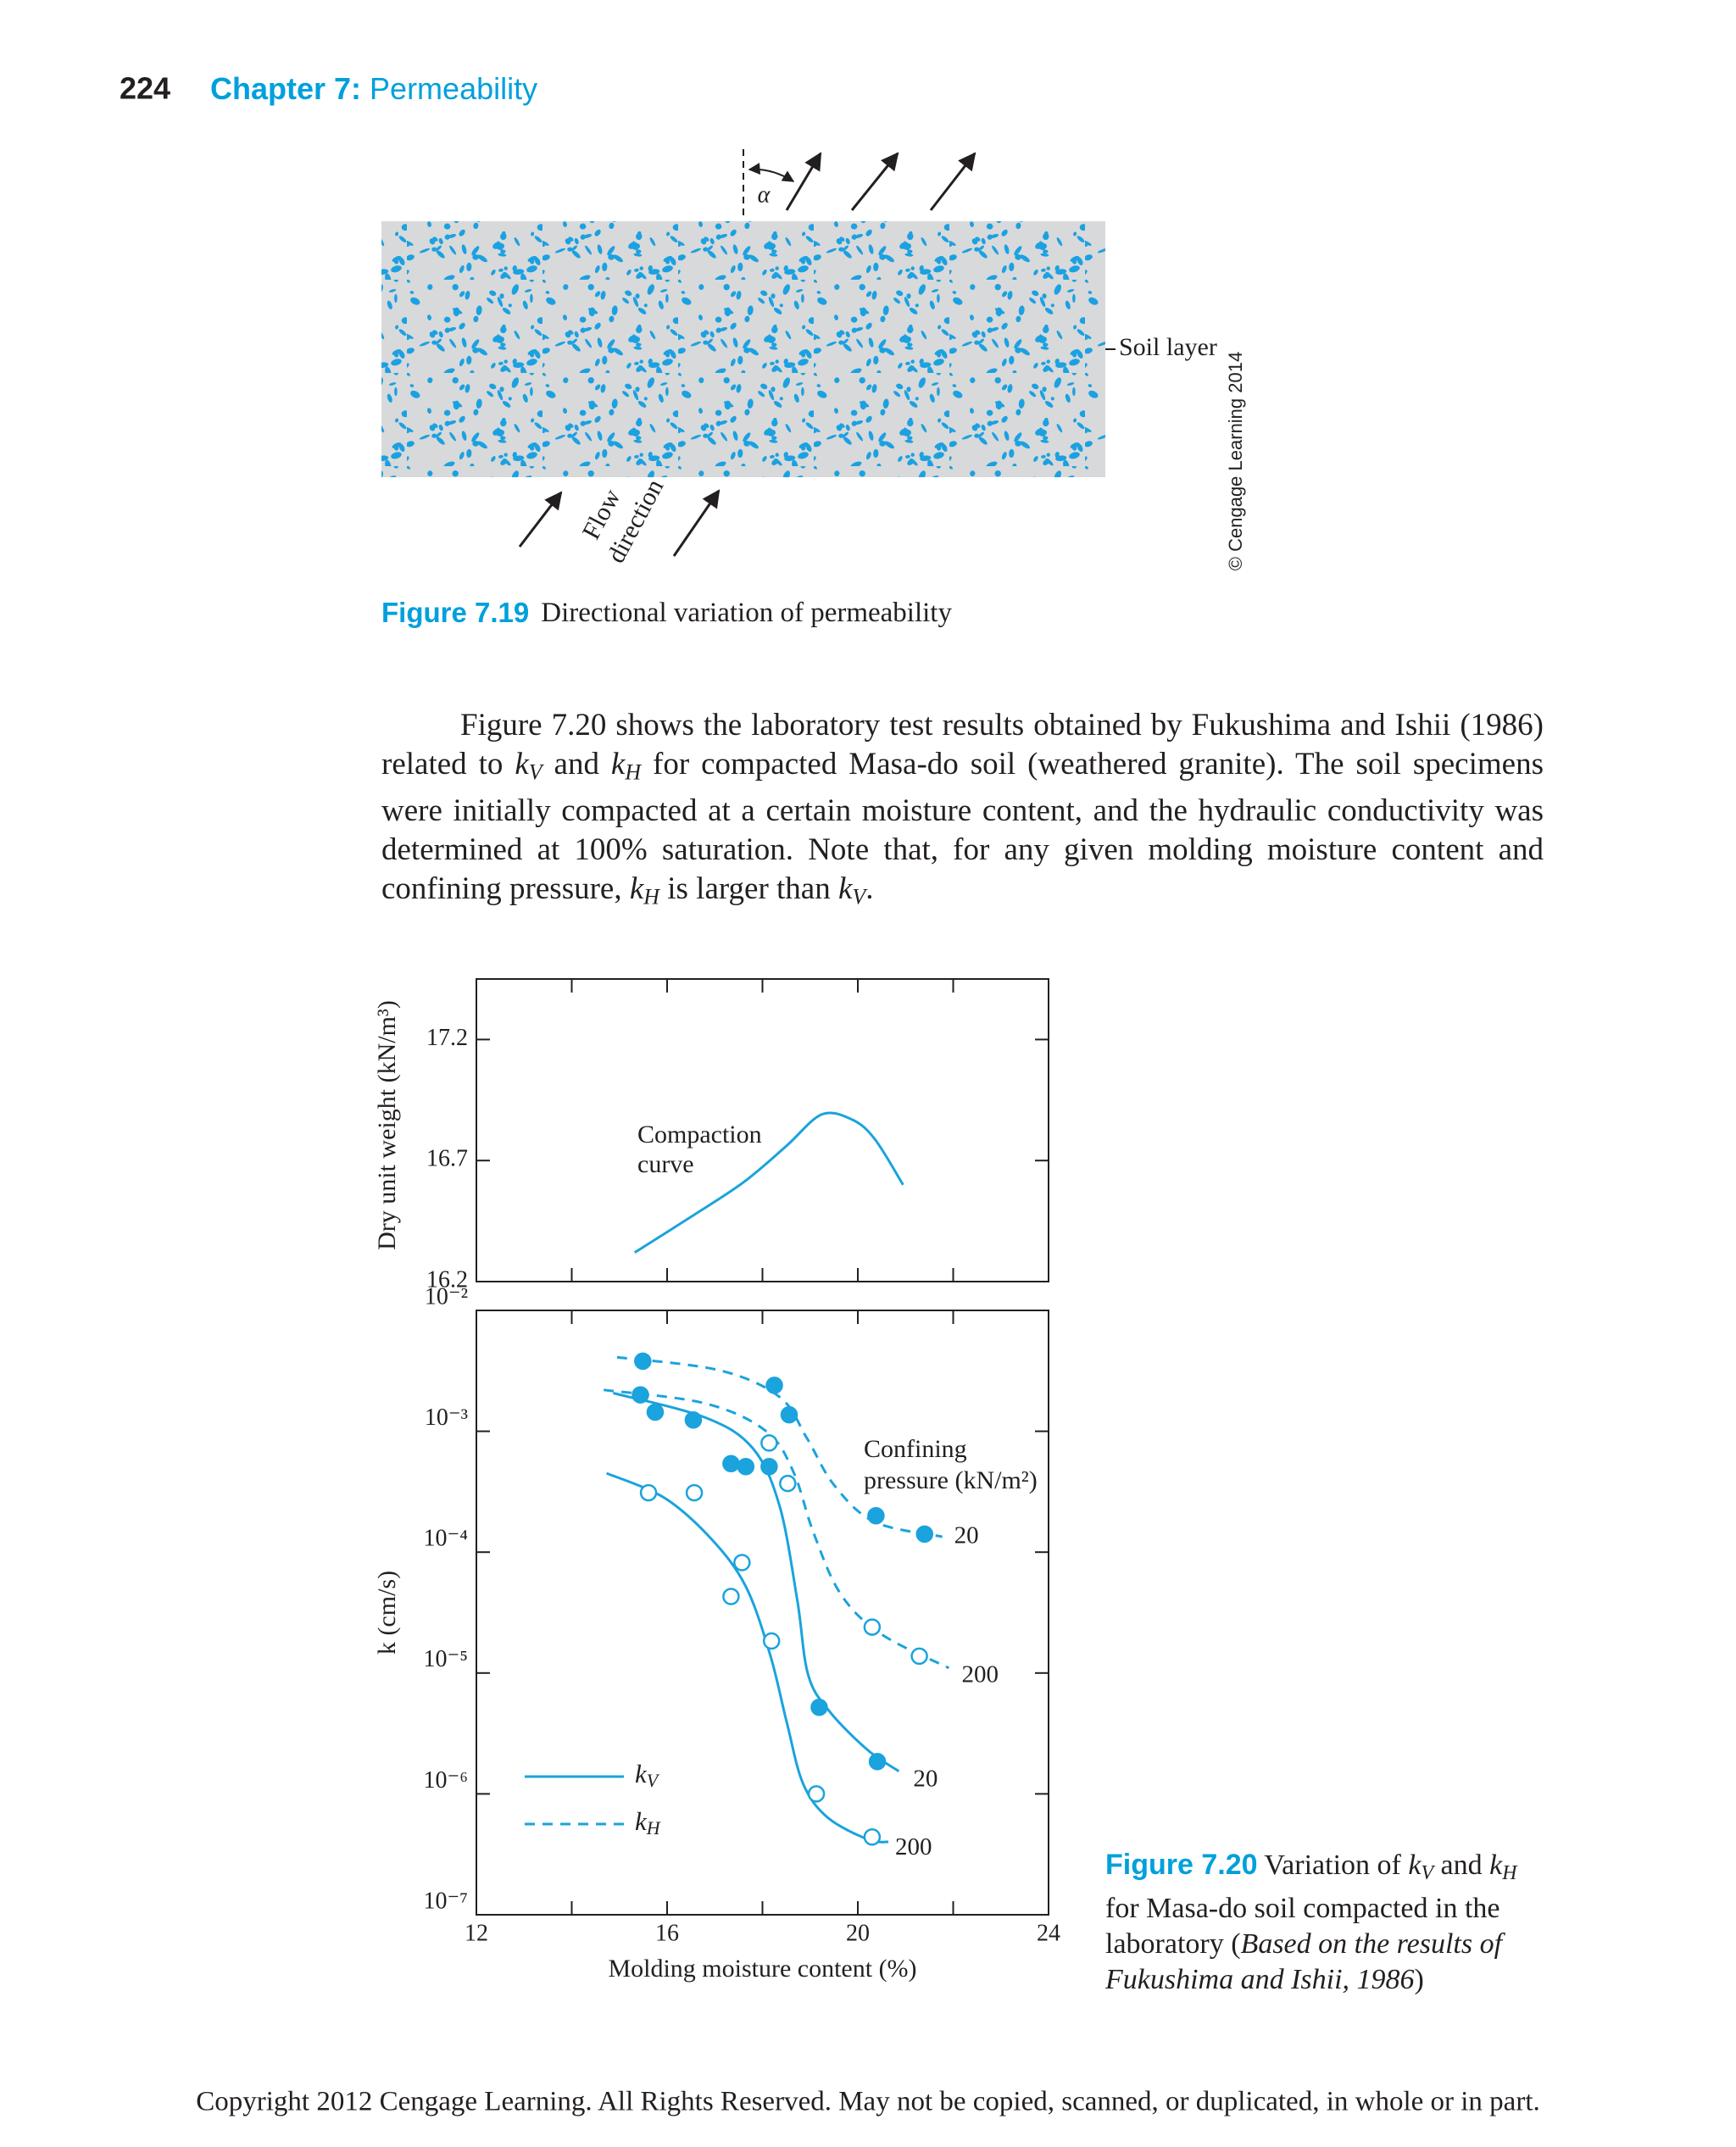  I want to click on chapter-title: Permeability, so click(453, 88).